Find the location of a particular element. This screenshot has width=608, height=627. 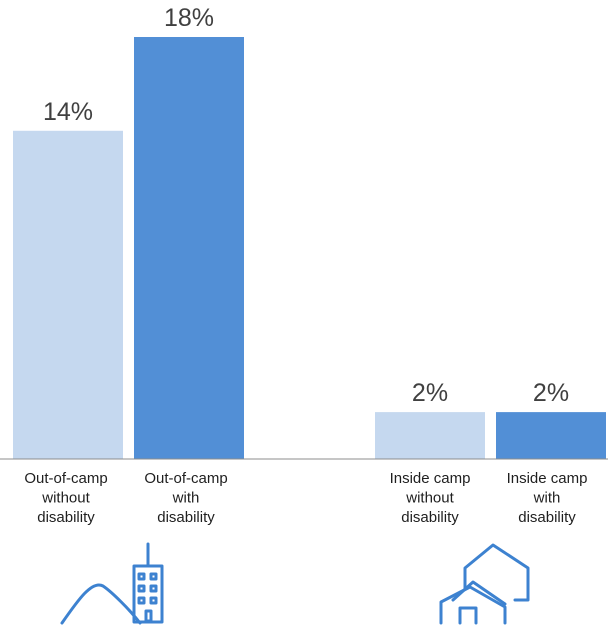

value-label-2: 18% is located at coordinates (189, 18).